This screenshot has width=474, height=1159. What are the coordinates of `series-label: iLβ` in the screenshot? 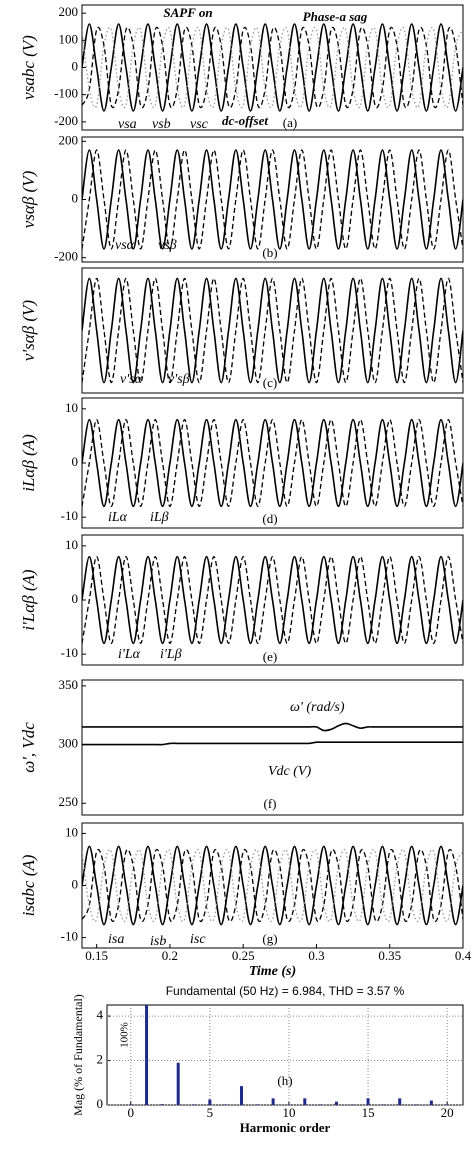 It's located at (159, 517).